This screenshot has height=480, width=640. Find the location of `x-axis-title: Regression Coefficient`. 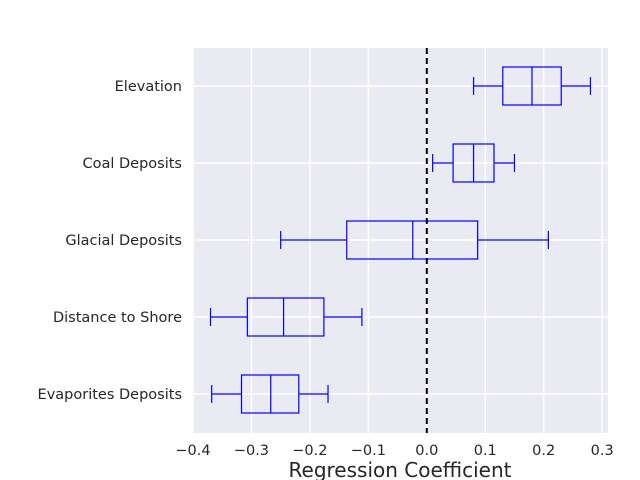

x-axis-title: Regression Coefficient is located at coordinates (400, 469).